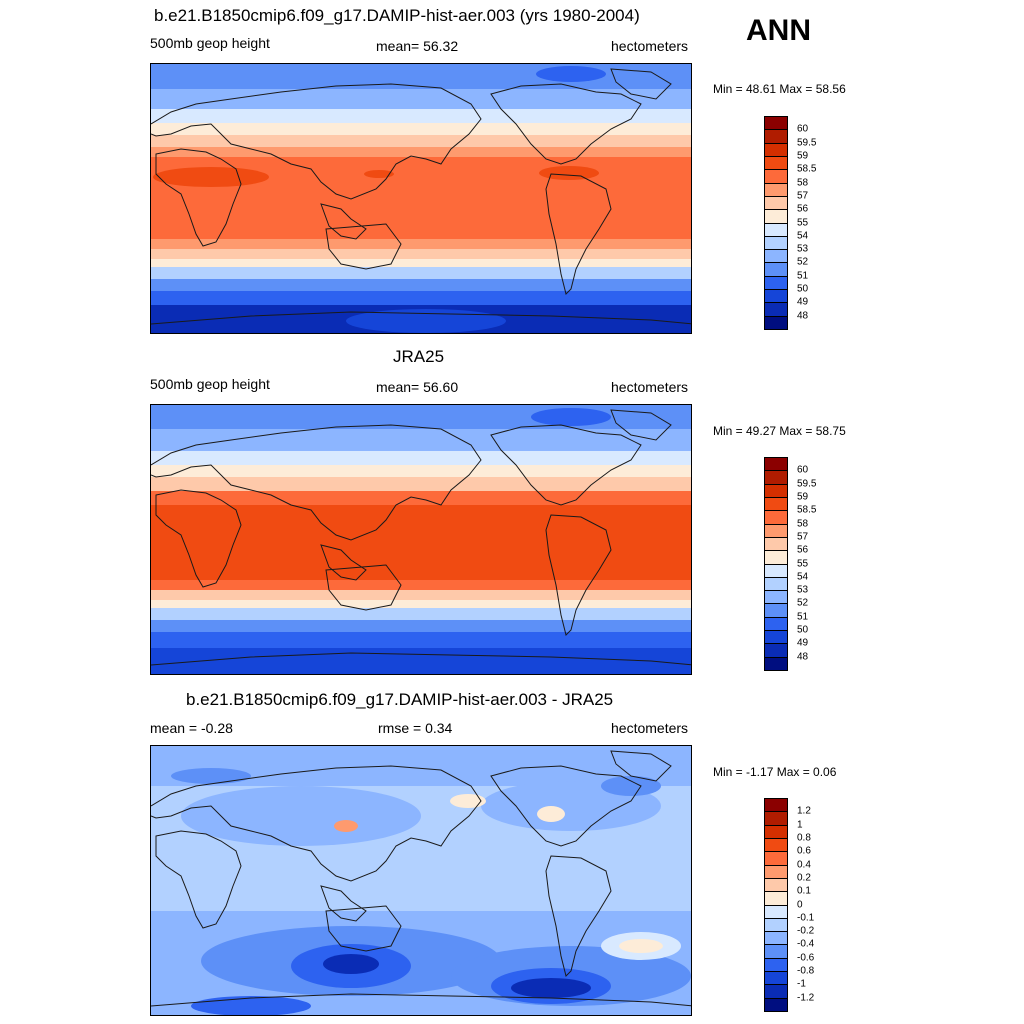 This screenshot has width=1024, height=1024. I want to click on colorbar-tick-label: 1, so click(800, 825).